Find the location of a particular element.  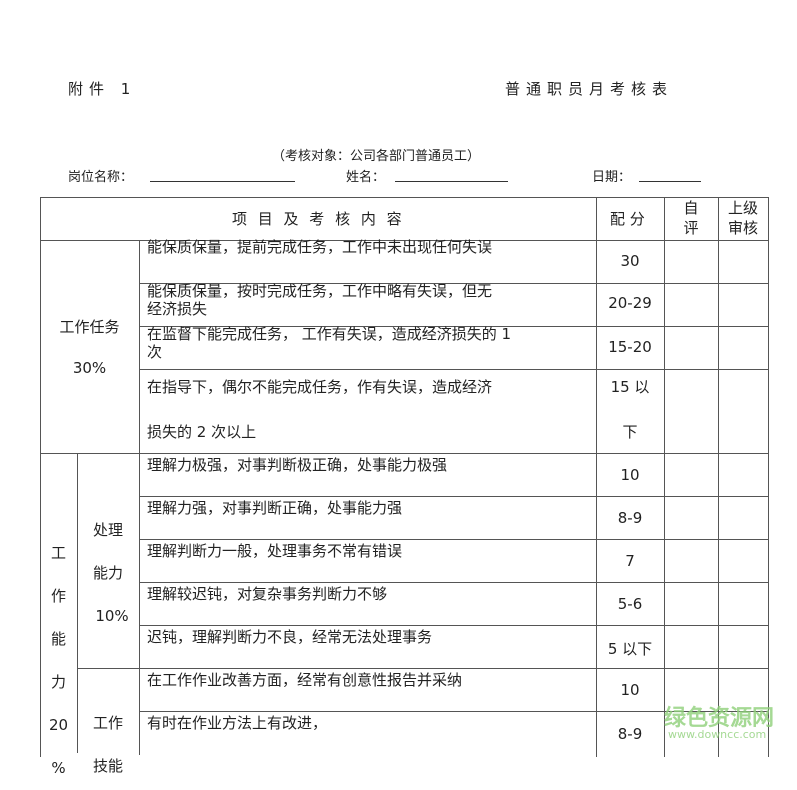

criteria-text: 能保质保量，按时完成任务，工作中略有失误，但无 经济损失 is located at coordinates (320, 300).